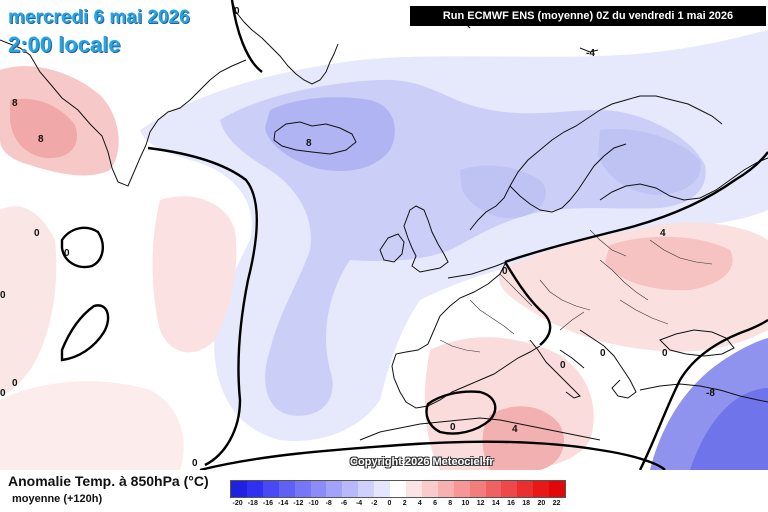  I want to click on contour-label: -4, so click(590, 53).